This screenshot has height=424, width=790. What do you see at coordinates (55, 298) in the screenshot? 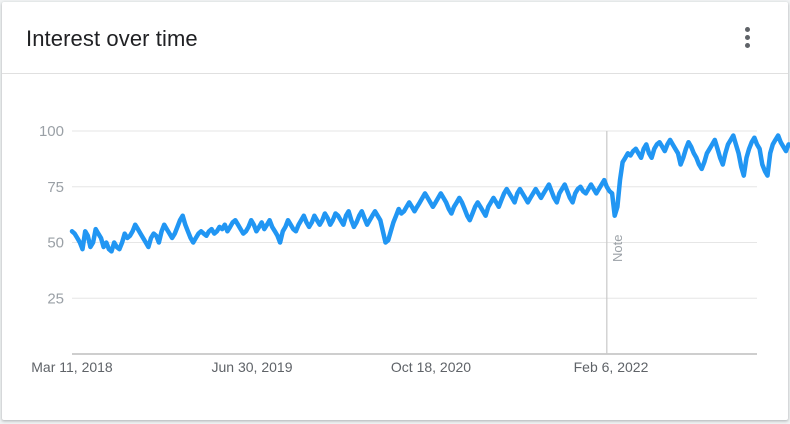
I see `y-tick-label: 25` at bounding box center [55, 298].